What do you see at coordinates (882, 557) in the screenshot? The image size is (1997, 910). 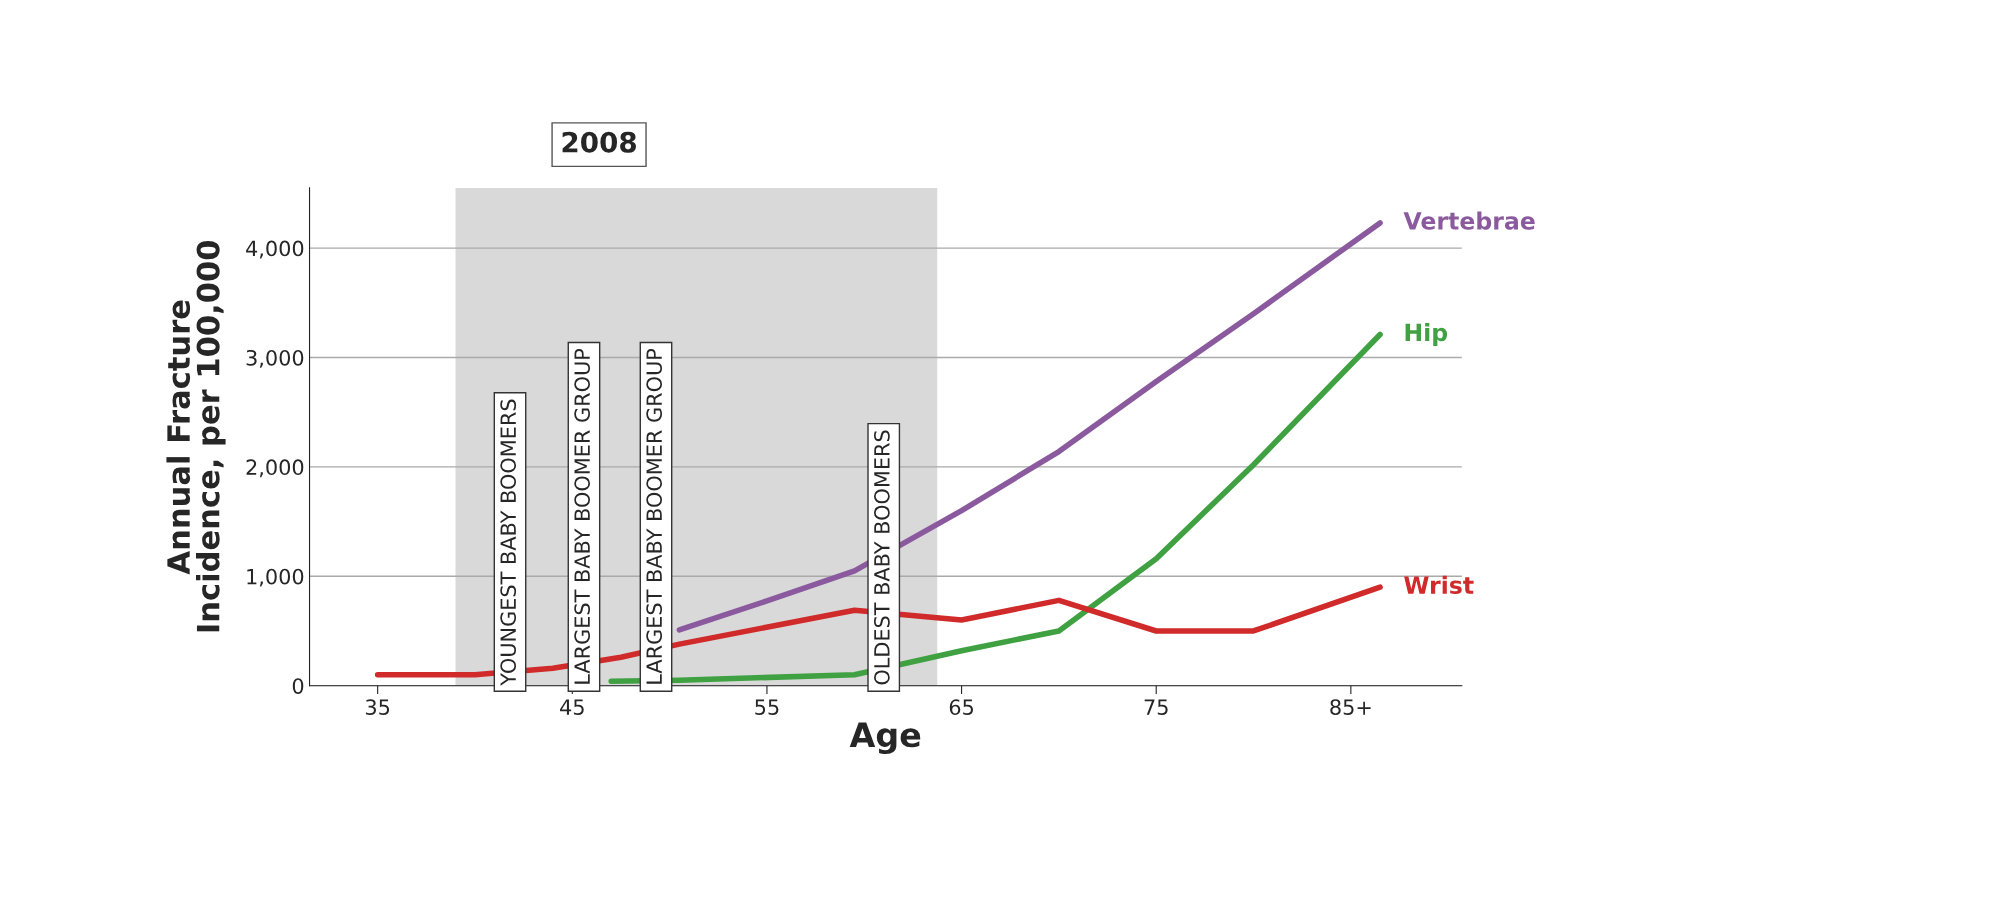 I see `annotation: OLDEST BABY BOOMERS` at bounding box center [882, 557].